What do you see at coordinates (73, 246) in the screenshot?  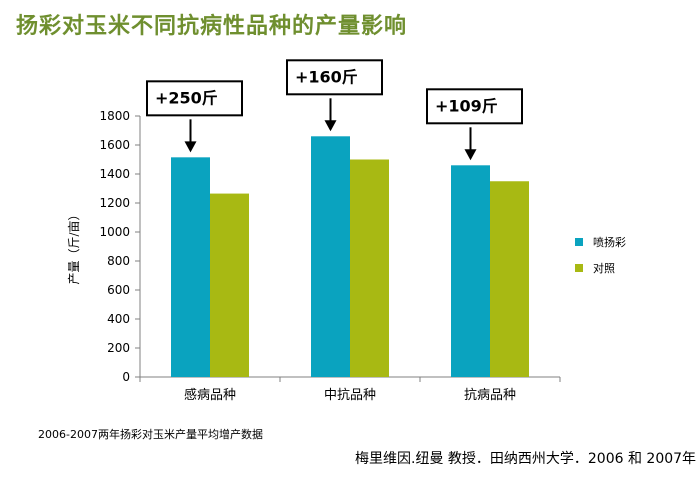 I see `y-axis-label: 产量（斤/亩）` at bounding box center [73, 246].